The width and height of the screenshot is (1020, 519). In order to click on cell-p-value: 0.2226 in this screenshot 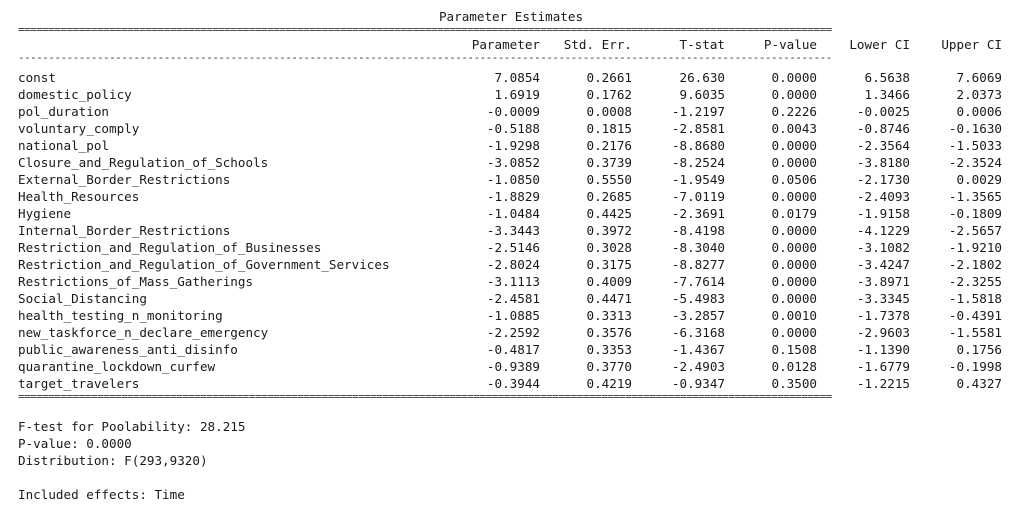, I will do `click(794, 111)`.